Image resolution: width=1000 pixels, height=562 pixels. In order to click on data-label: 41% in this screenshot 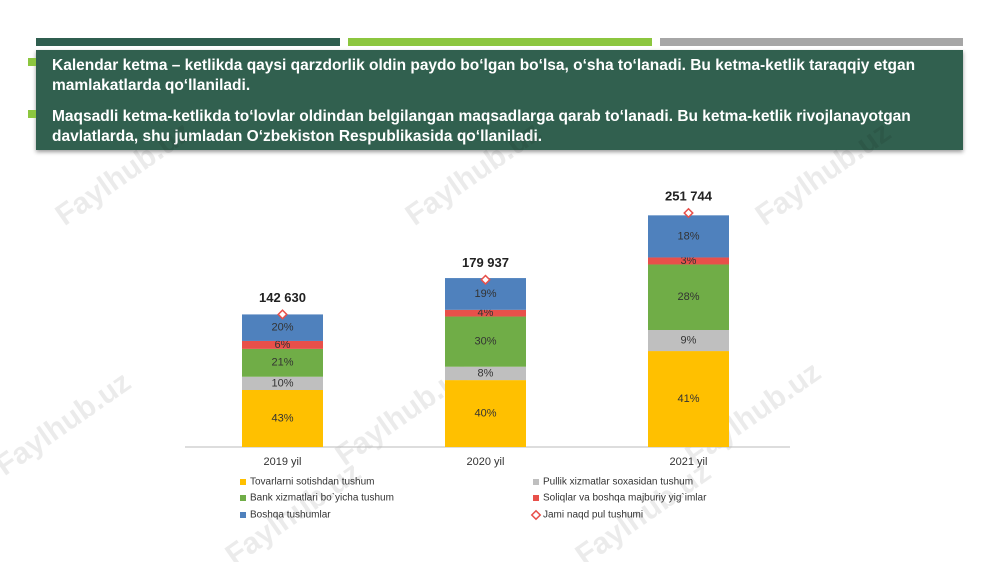, I will do `click(688, 399)`.